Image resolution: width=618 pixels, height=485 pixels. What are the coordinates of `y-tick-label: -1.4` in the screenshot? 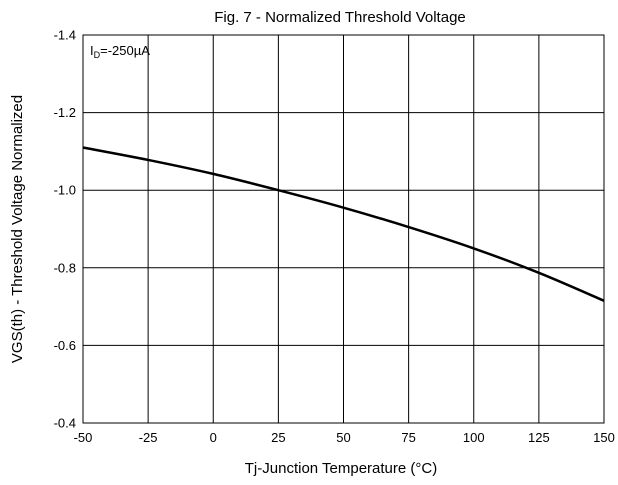 It's located at (65, 35).